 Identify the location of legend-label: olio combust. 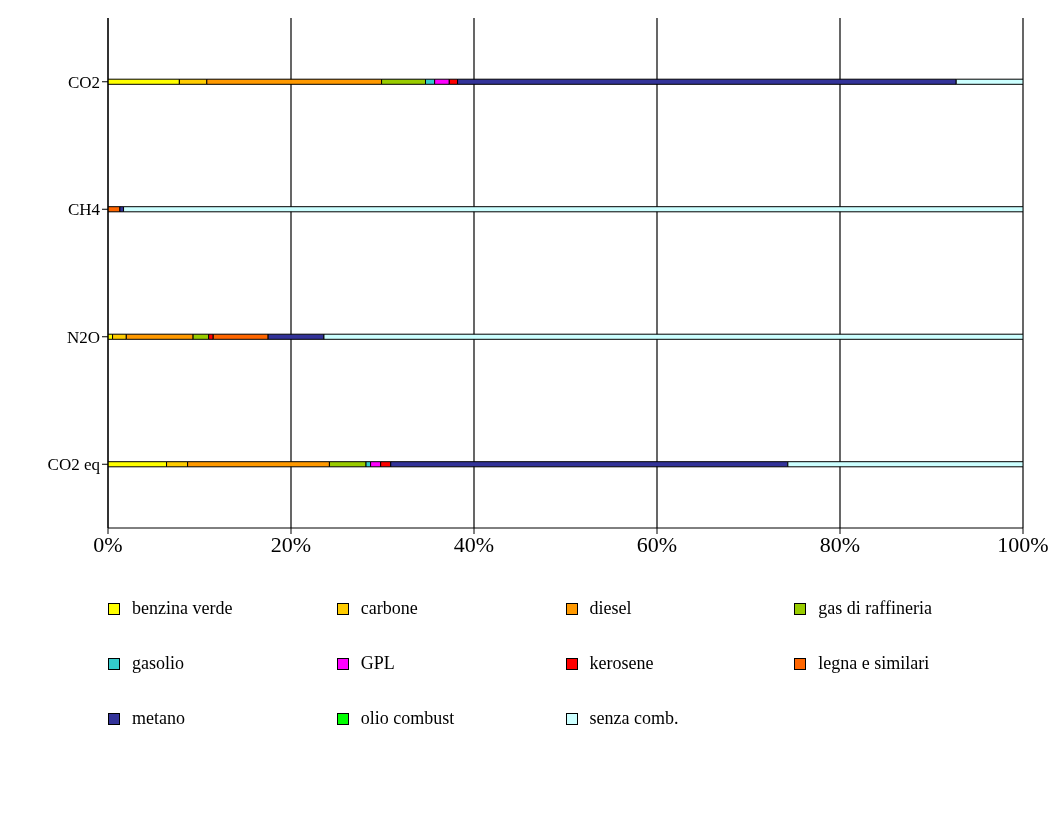
(407, 718).